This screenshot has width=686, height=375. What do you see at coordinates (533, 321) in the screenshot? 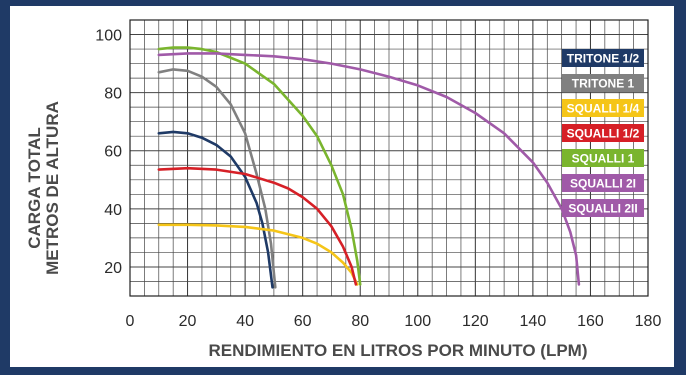
I see `x-tick-label: 140` at bounding box center [533, 321].